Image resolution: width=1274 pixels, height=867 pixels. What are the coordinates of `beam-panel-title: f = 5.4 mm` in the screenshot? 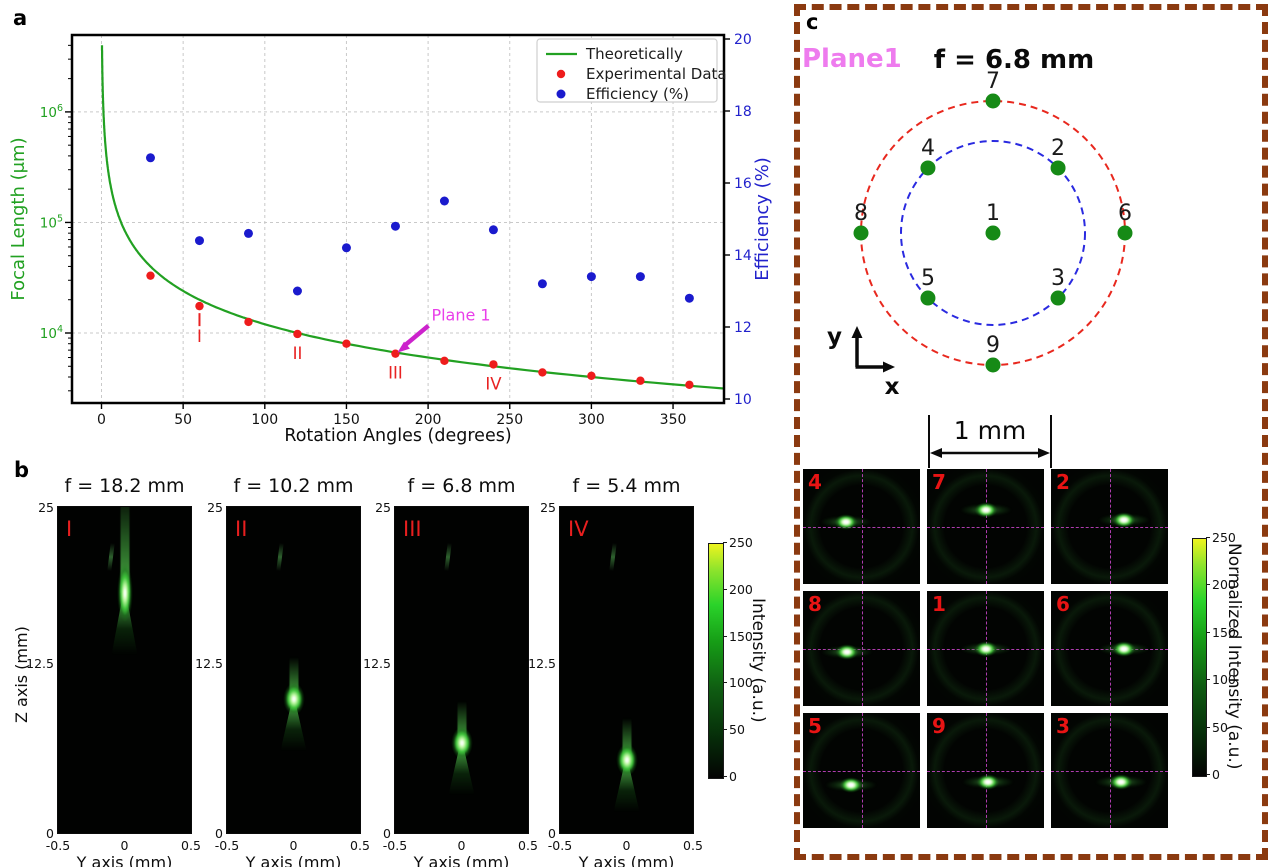 It's located at (626, 486).